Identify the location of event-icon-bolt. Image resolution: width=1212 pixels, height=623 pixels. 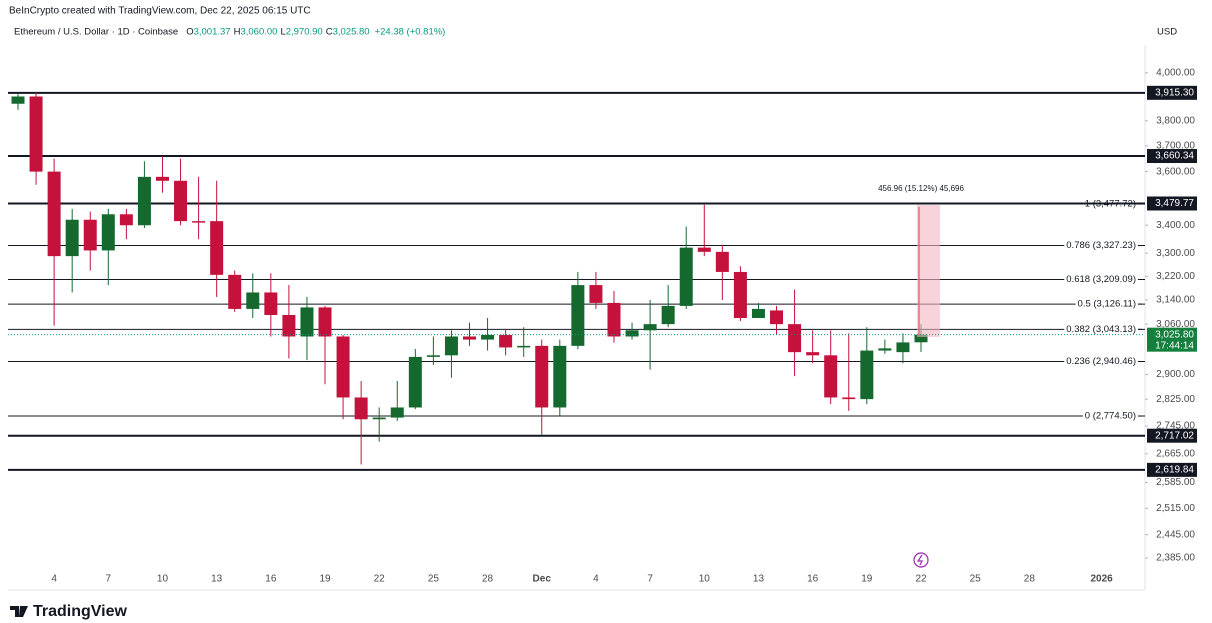
(919, 560).